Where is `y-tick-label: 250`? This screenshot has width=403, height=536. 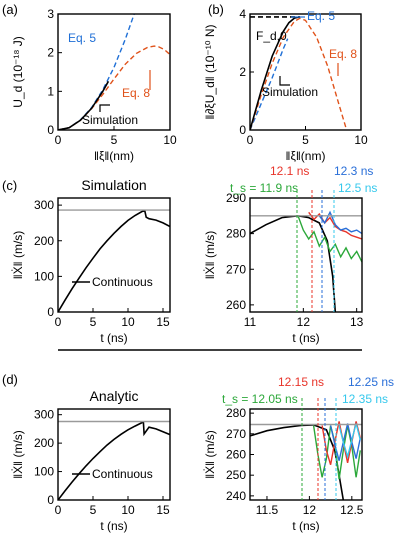
y-tick-label: 250 is located at coordinates (236, 475).